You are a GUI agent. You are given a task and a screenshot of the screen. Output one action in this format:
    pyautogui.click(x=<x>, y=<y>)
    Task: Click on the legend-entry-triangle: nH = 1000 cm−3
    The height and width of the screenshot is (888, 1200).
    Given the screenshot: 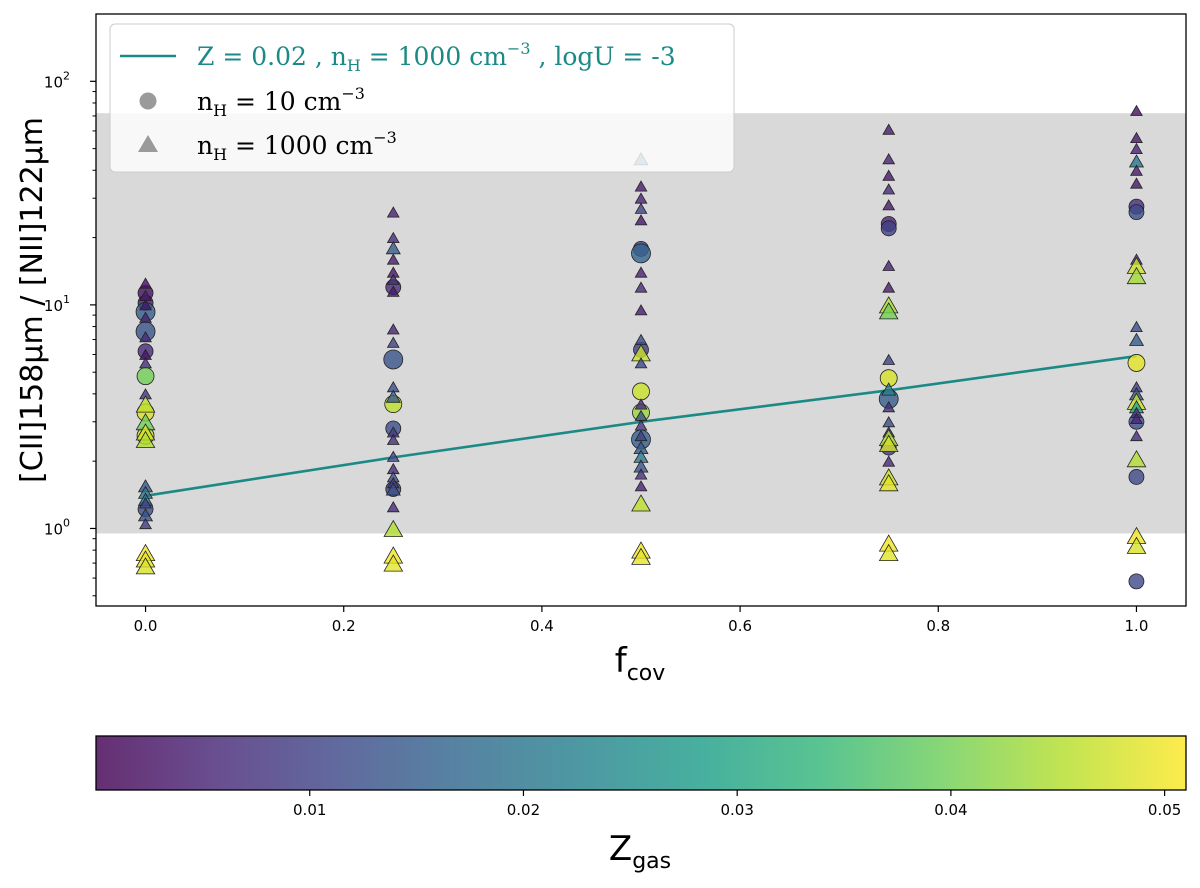 What is the action you would take?
    pyautogui.click(x=297, y=146)
    